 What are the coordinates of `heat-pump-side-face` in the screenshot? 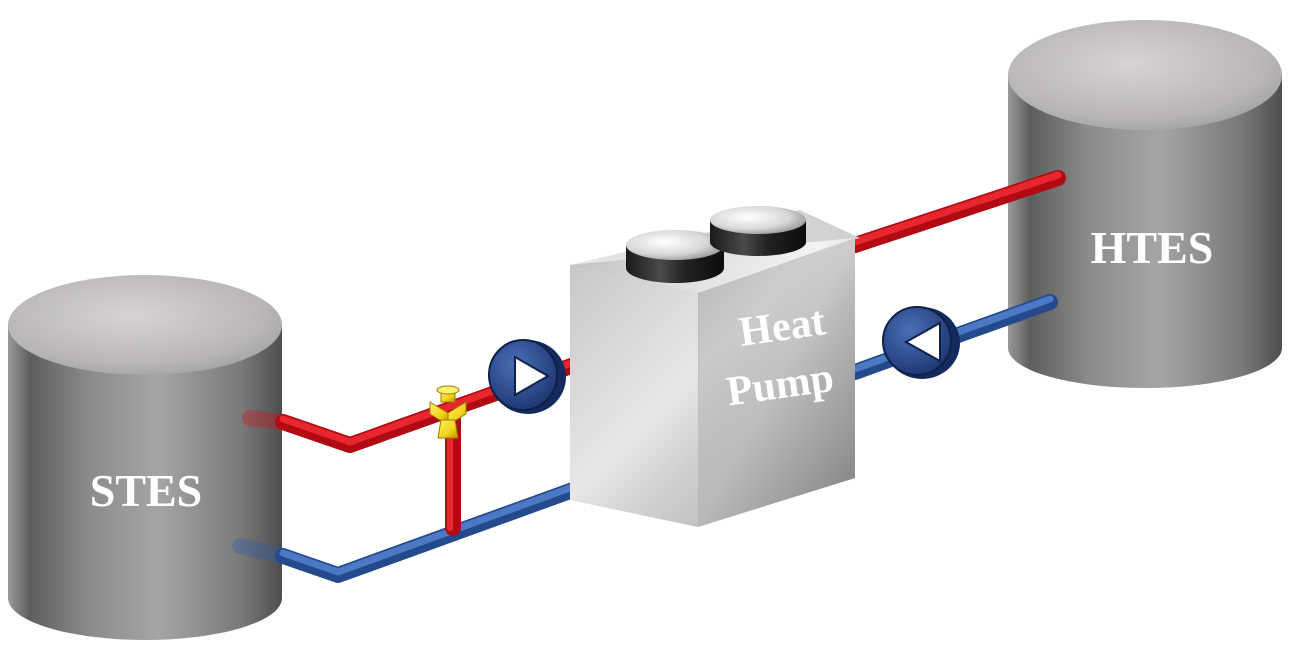 It's located at (776, 382).